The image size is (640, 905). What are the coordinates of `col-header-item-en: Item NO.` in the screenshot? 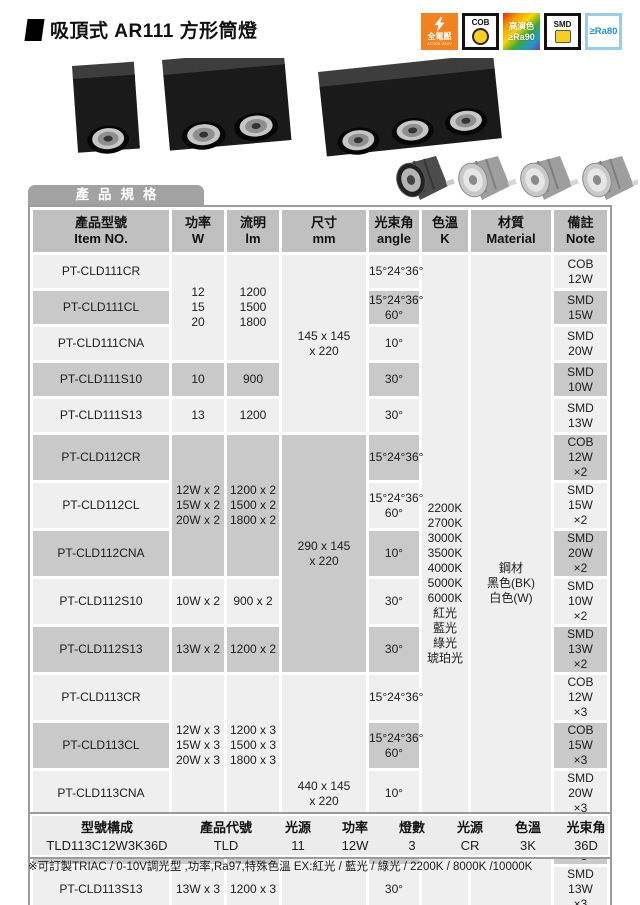 It's located at (101, 238).